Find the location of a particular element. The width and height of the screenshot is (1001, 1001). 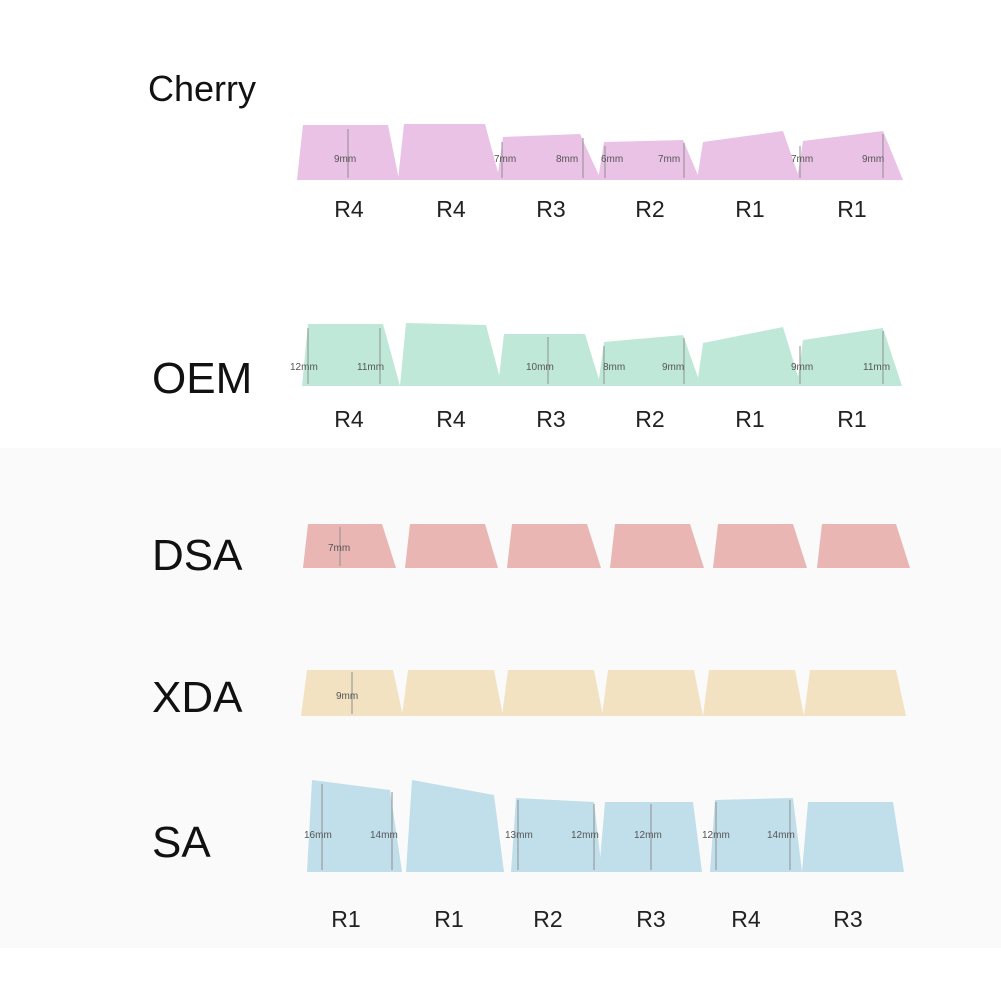

sa-dimension-label-2: 14mm is located at coordinates (384, 835).